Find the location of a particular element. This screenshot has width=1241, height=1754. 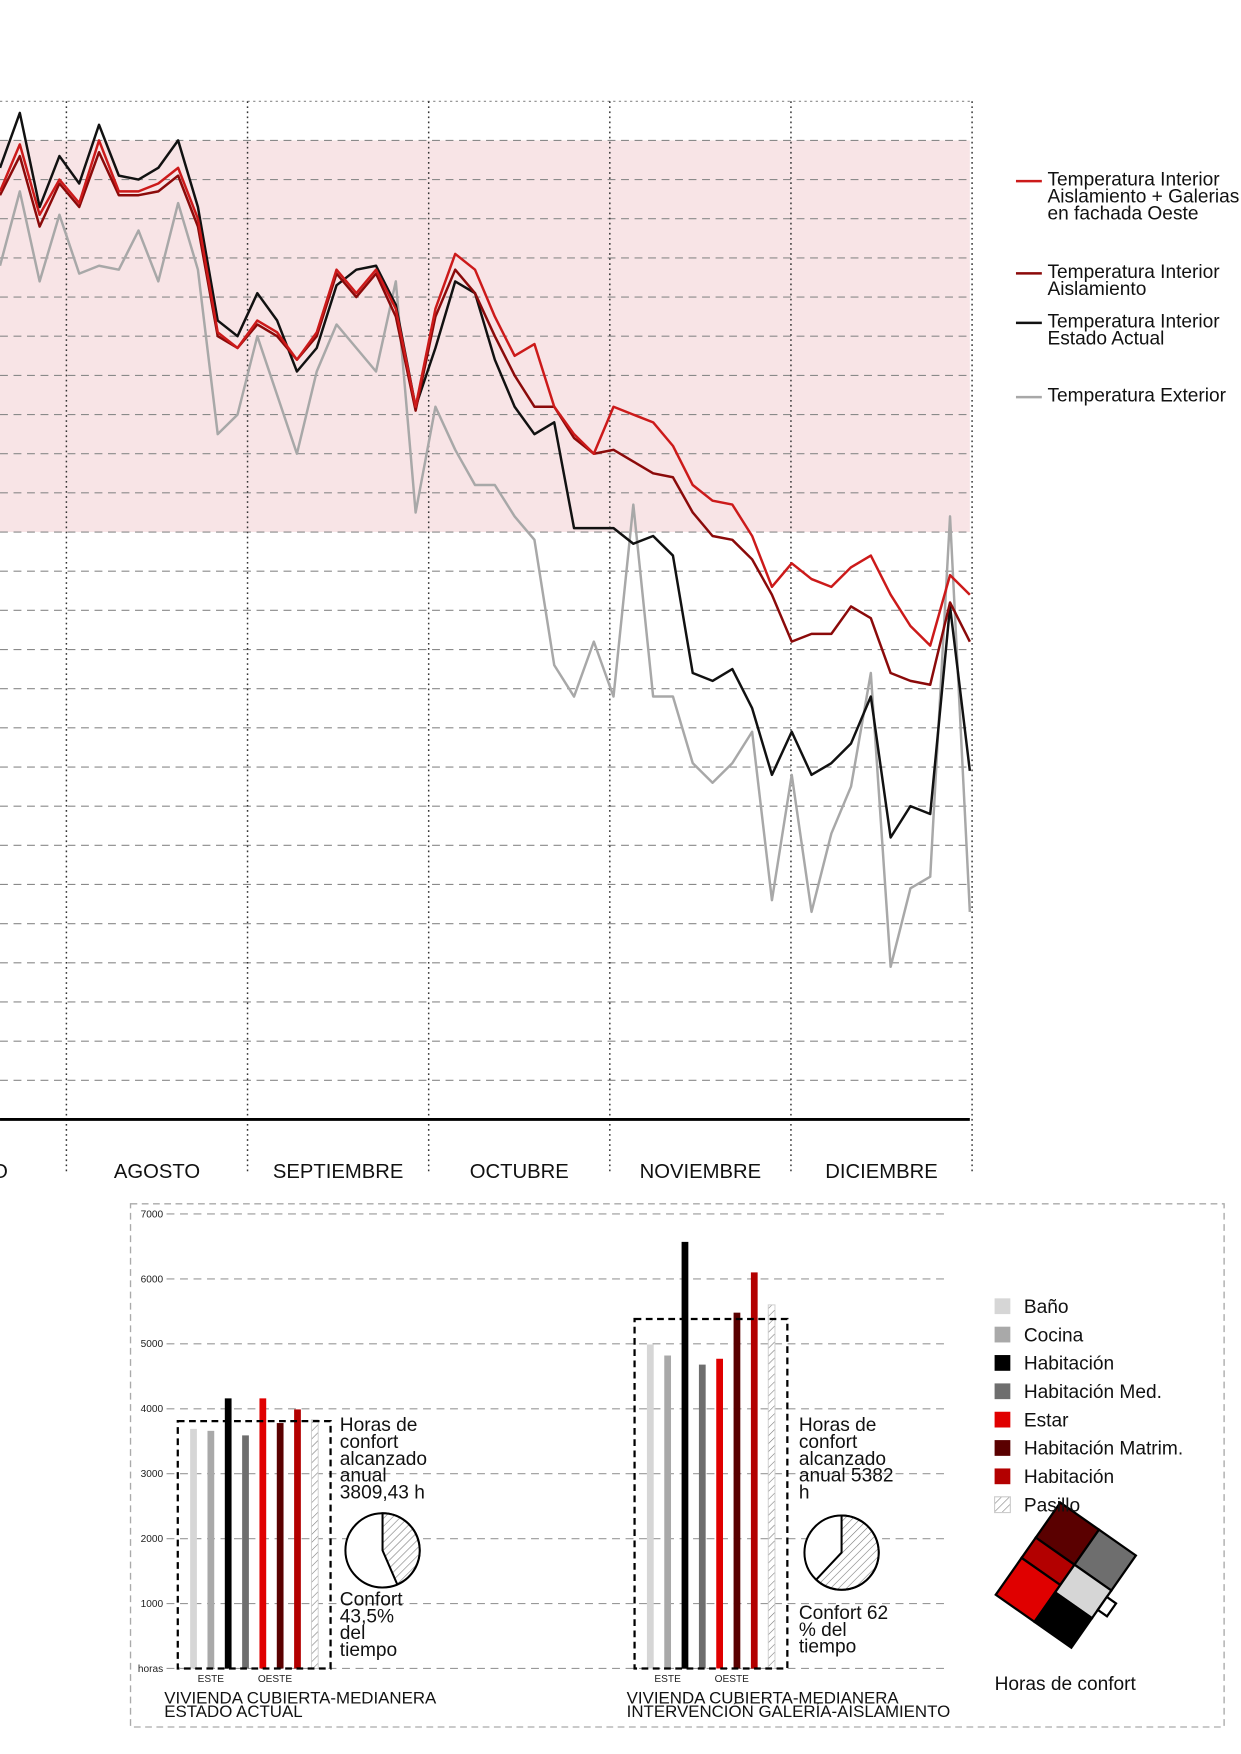

comfort-hours-label: Horas de confort alcanzado anual 5382 h is located at coordinates (846, 1460).